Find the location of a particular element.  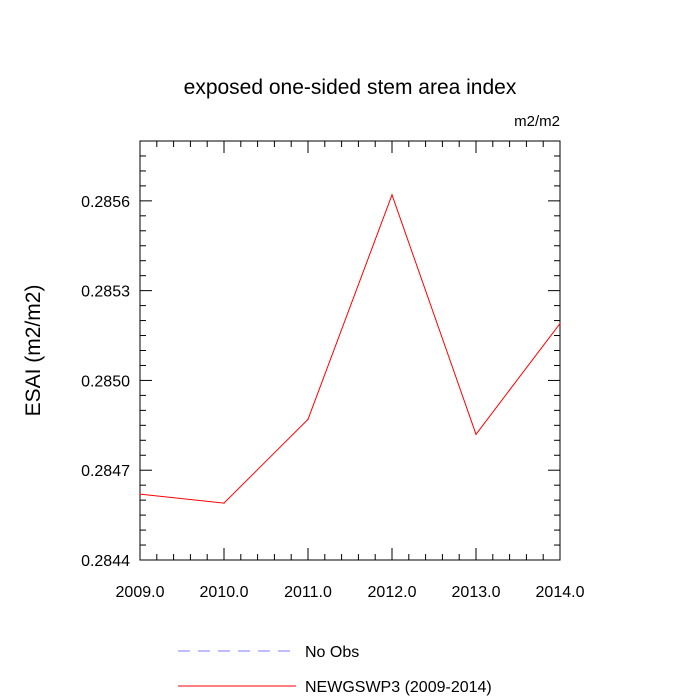

legend: No Obs NEWGSWP3 (2009-2014) is located at coordinates (335, 670).